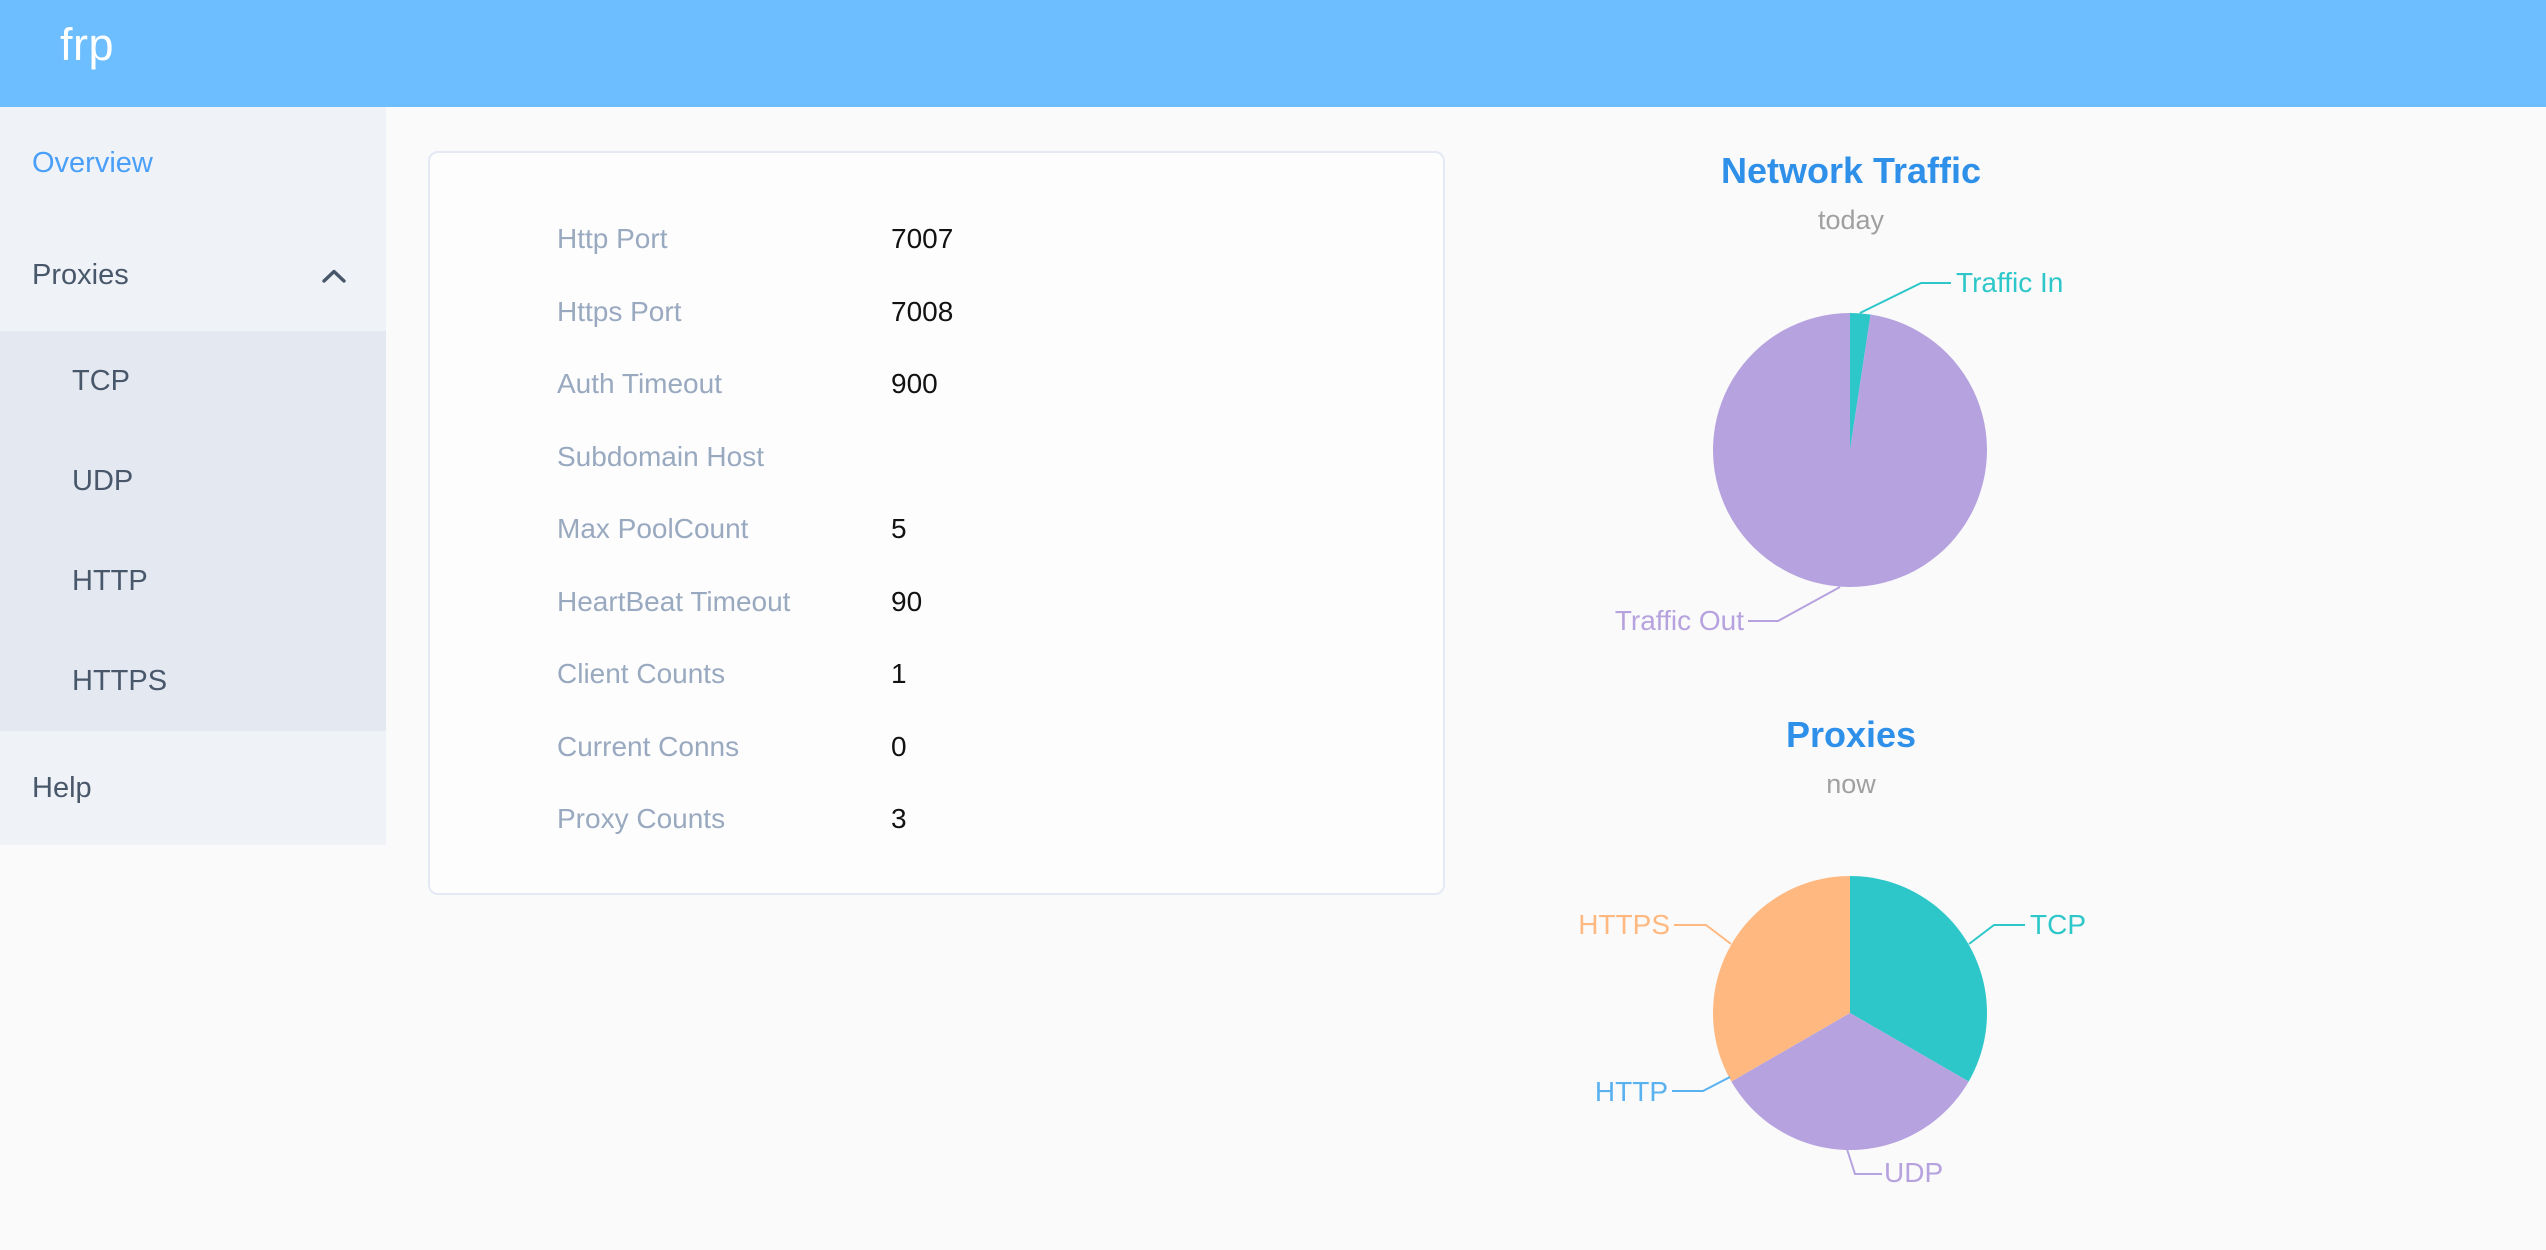  I want to click on sidebar-item-https: HTTPS, so click(193, 681).